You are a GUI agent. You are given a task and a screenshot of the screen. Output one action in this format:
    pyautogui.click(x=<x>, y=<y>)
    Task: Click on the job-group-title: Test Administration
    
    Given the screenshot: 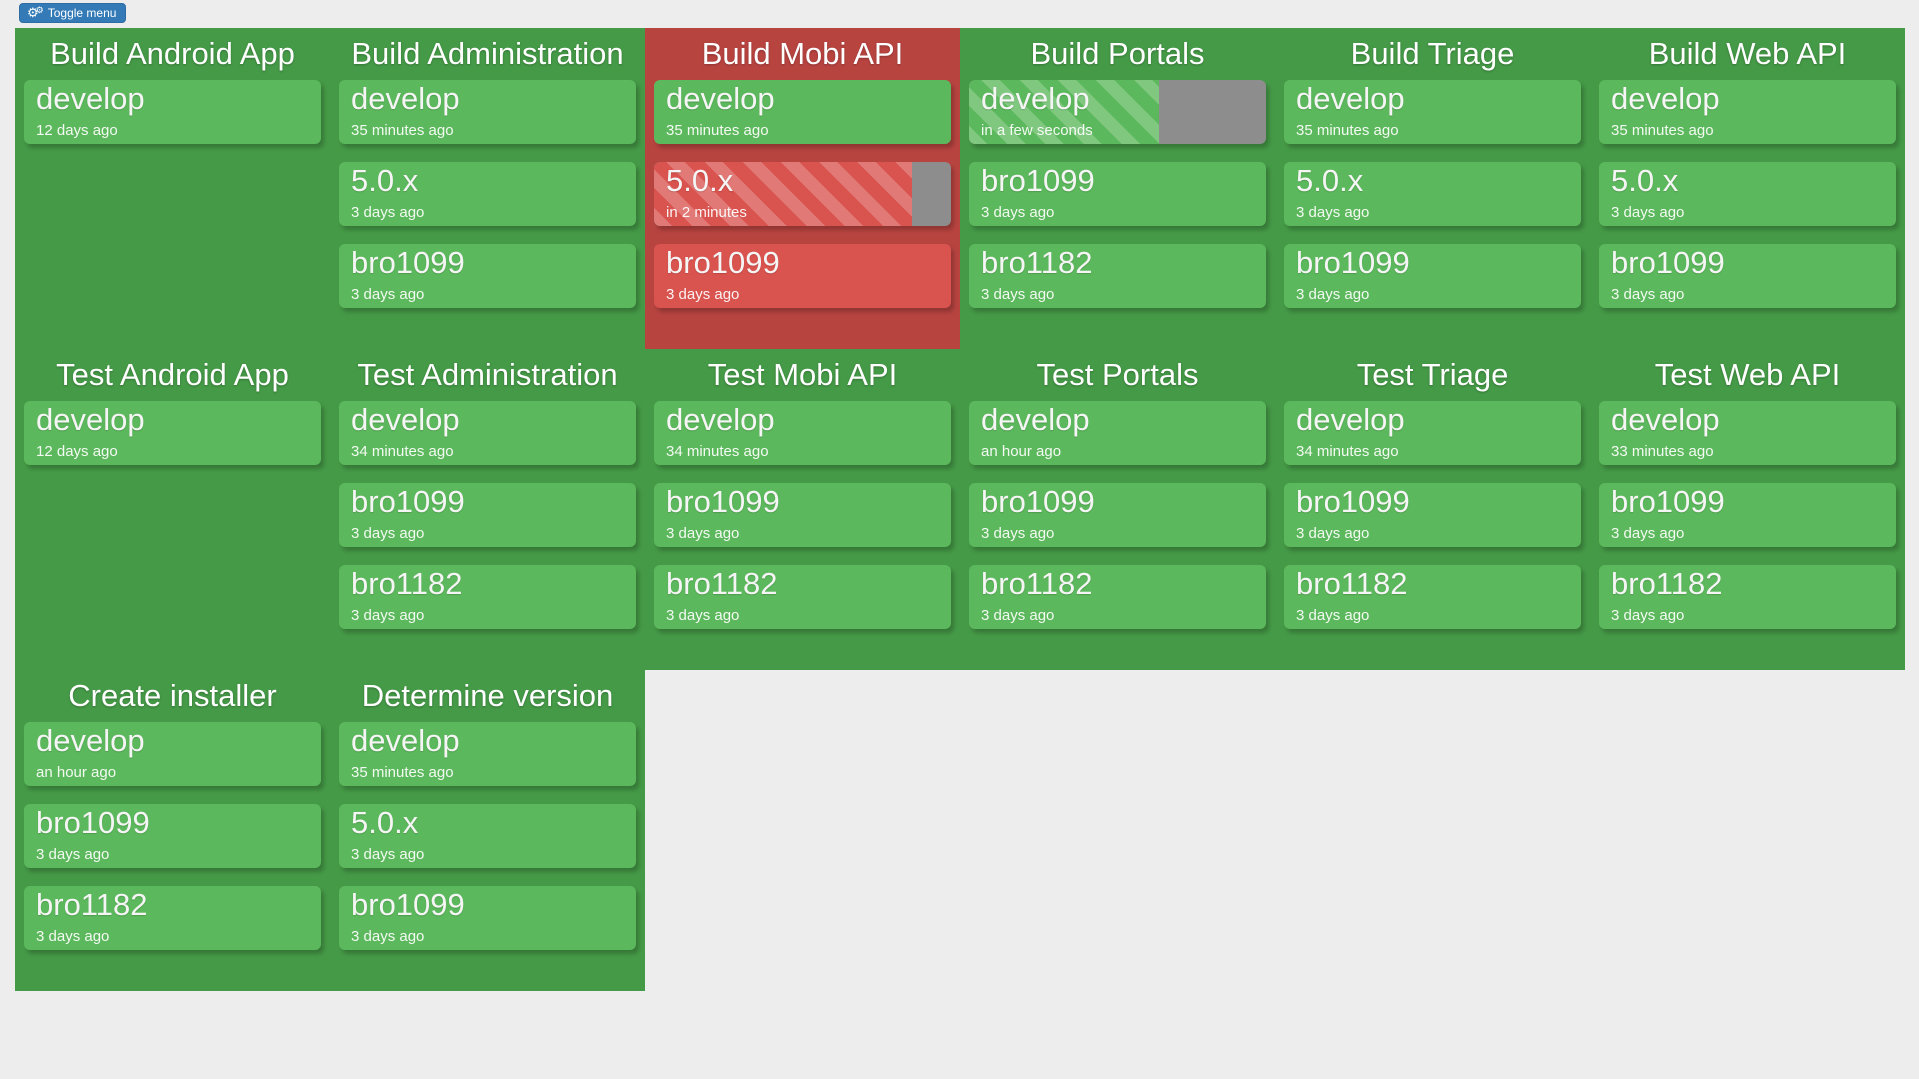 What is the action you would take?
    pyautogui.click(x=487, y=374)
    